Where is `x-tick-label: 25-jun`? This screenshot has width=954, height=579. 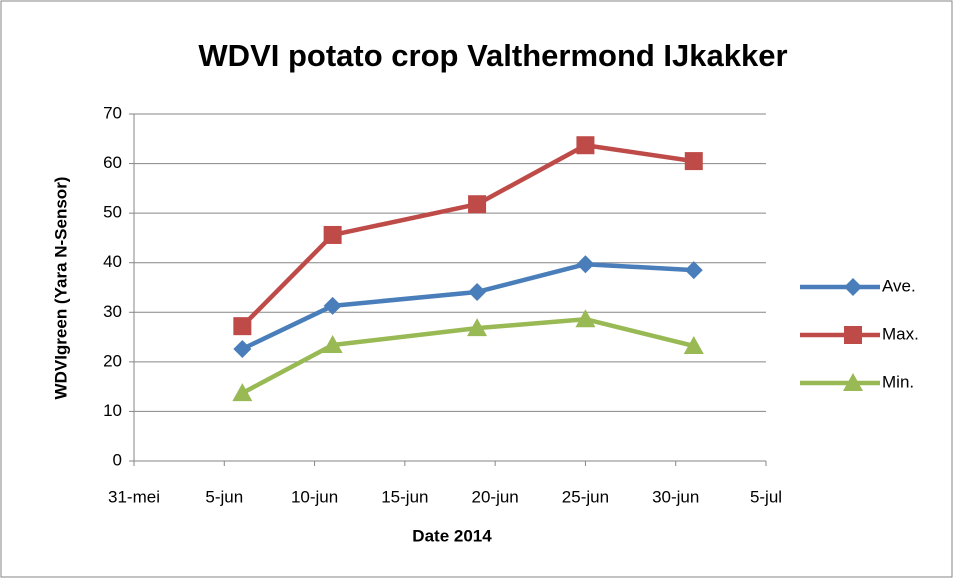
x-tick-label: 25-jun is located at coordinates (585, 496).